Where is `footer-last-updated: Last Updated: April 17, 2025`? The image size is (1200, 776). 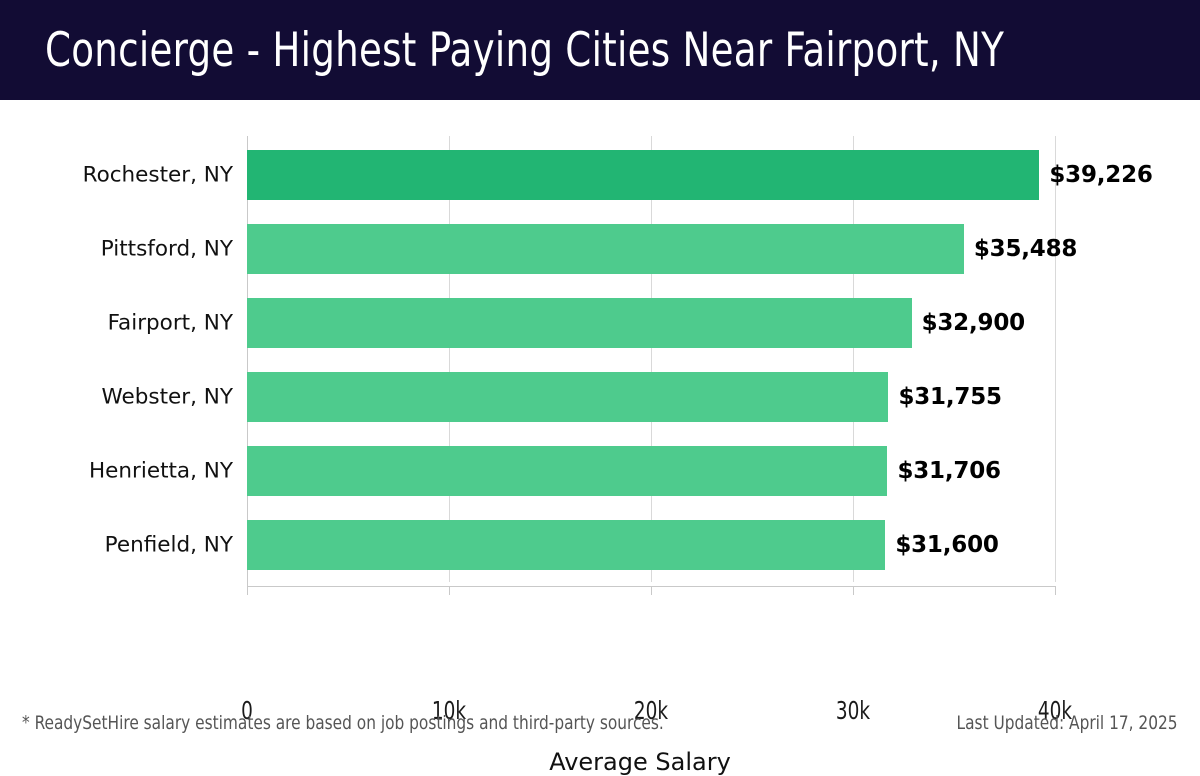 footer-last-updated: Last Updated: April 17, 2025 is located at coordinates (1067, 723).